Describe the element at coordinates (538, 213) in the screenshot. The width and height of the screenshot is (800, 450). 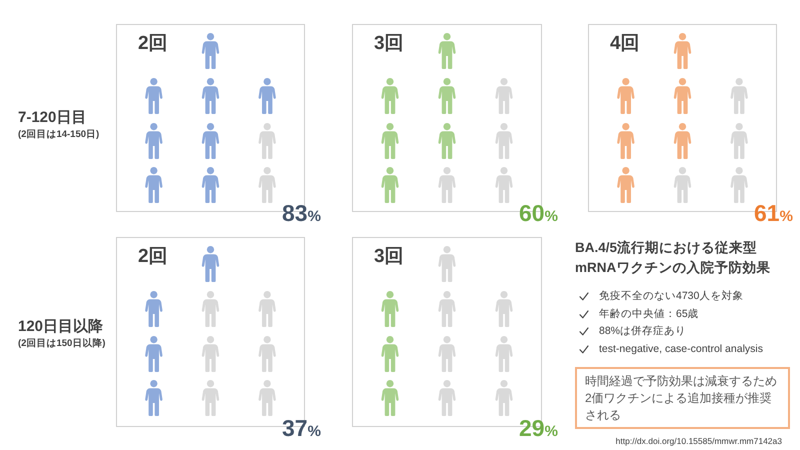
I see `data-label: 60%` at that location.